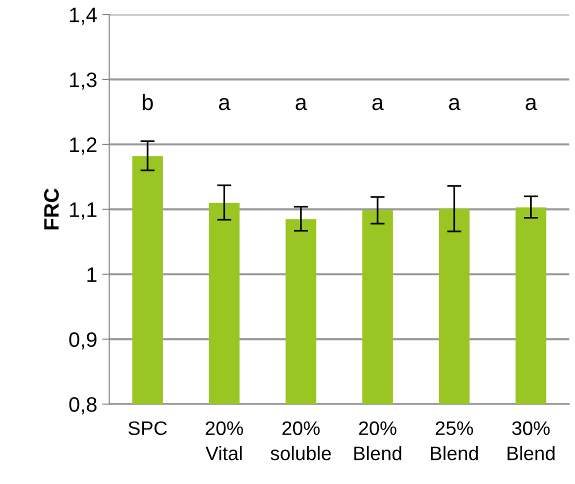 The height and width of the screenshot is (484, 575). Describe the element at coordinates (91, 274) in the screenshot. I see `y-tick-label: 1` at that location.